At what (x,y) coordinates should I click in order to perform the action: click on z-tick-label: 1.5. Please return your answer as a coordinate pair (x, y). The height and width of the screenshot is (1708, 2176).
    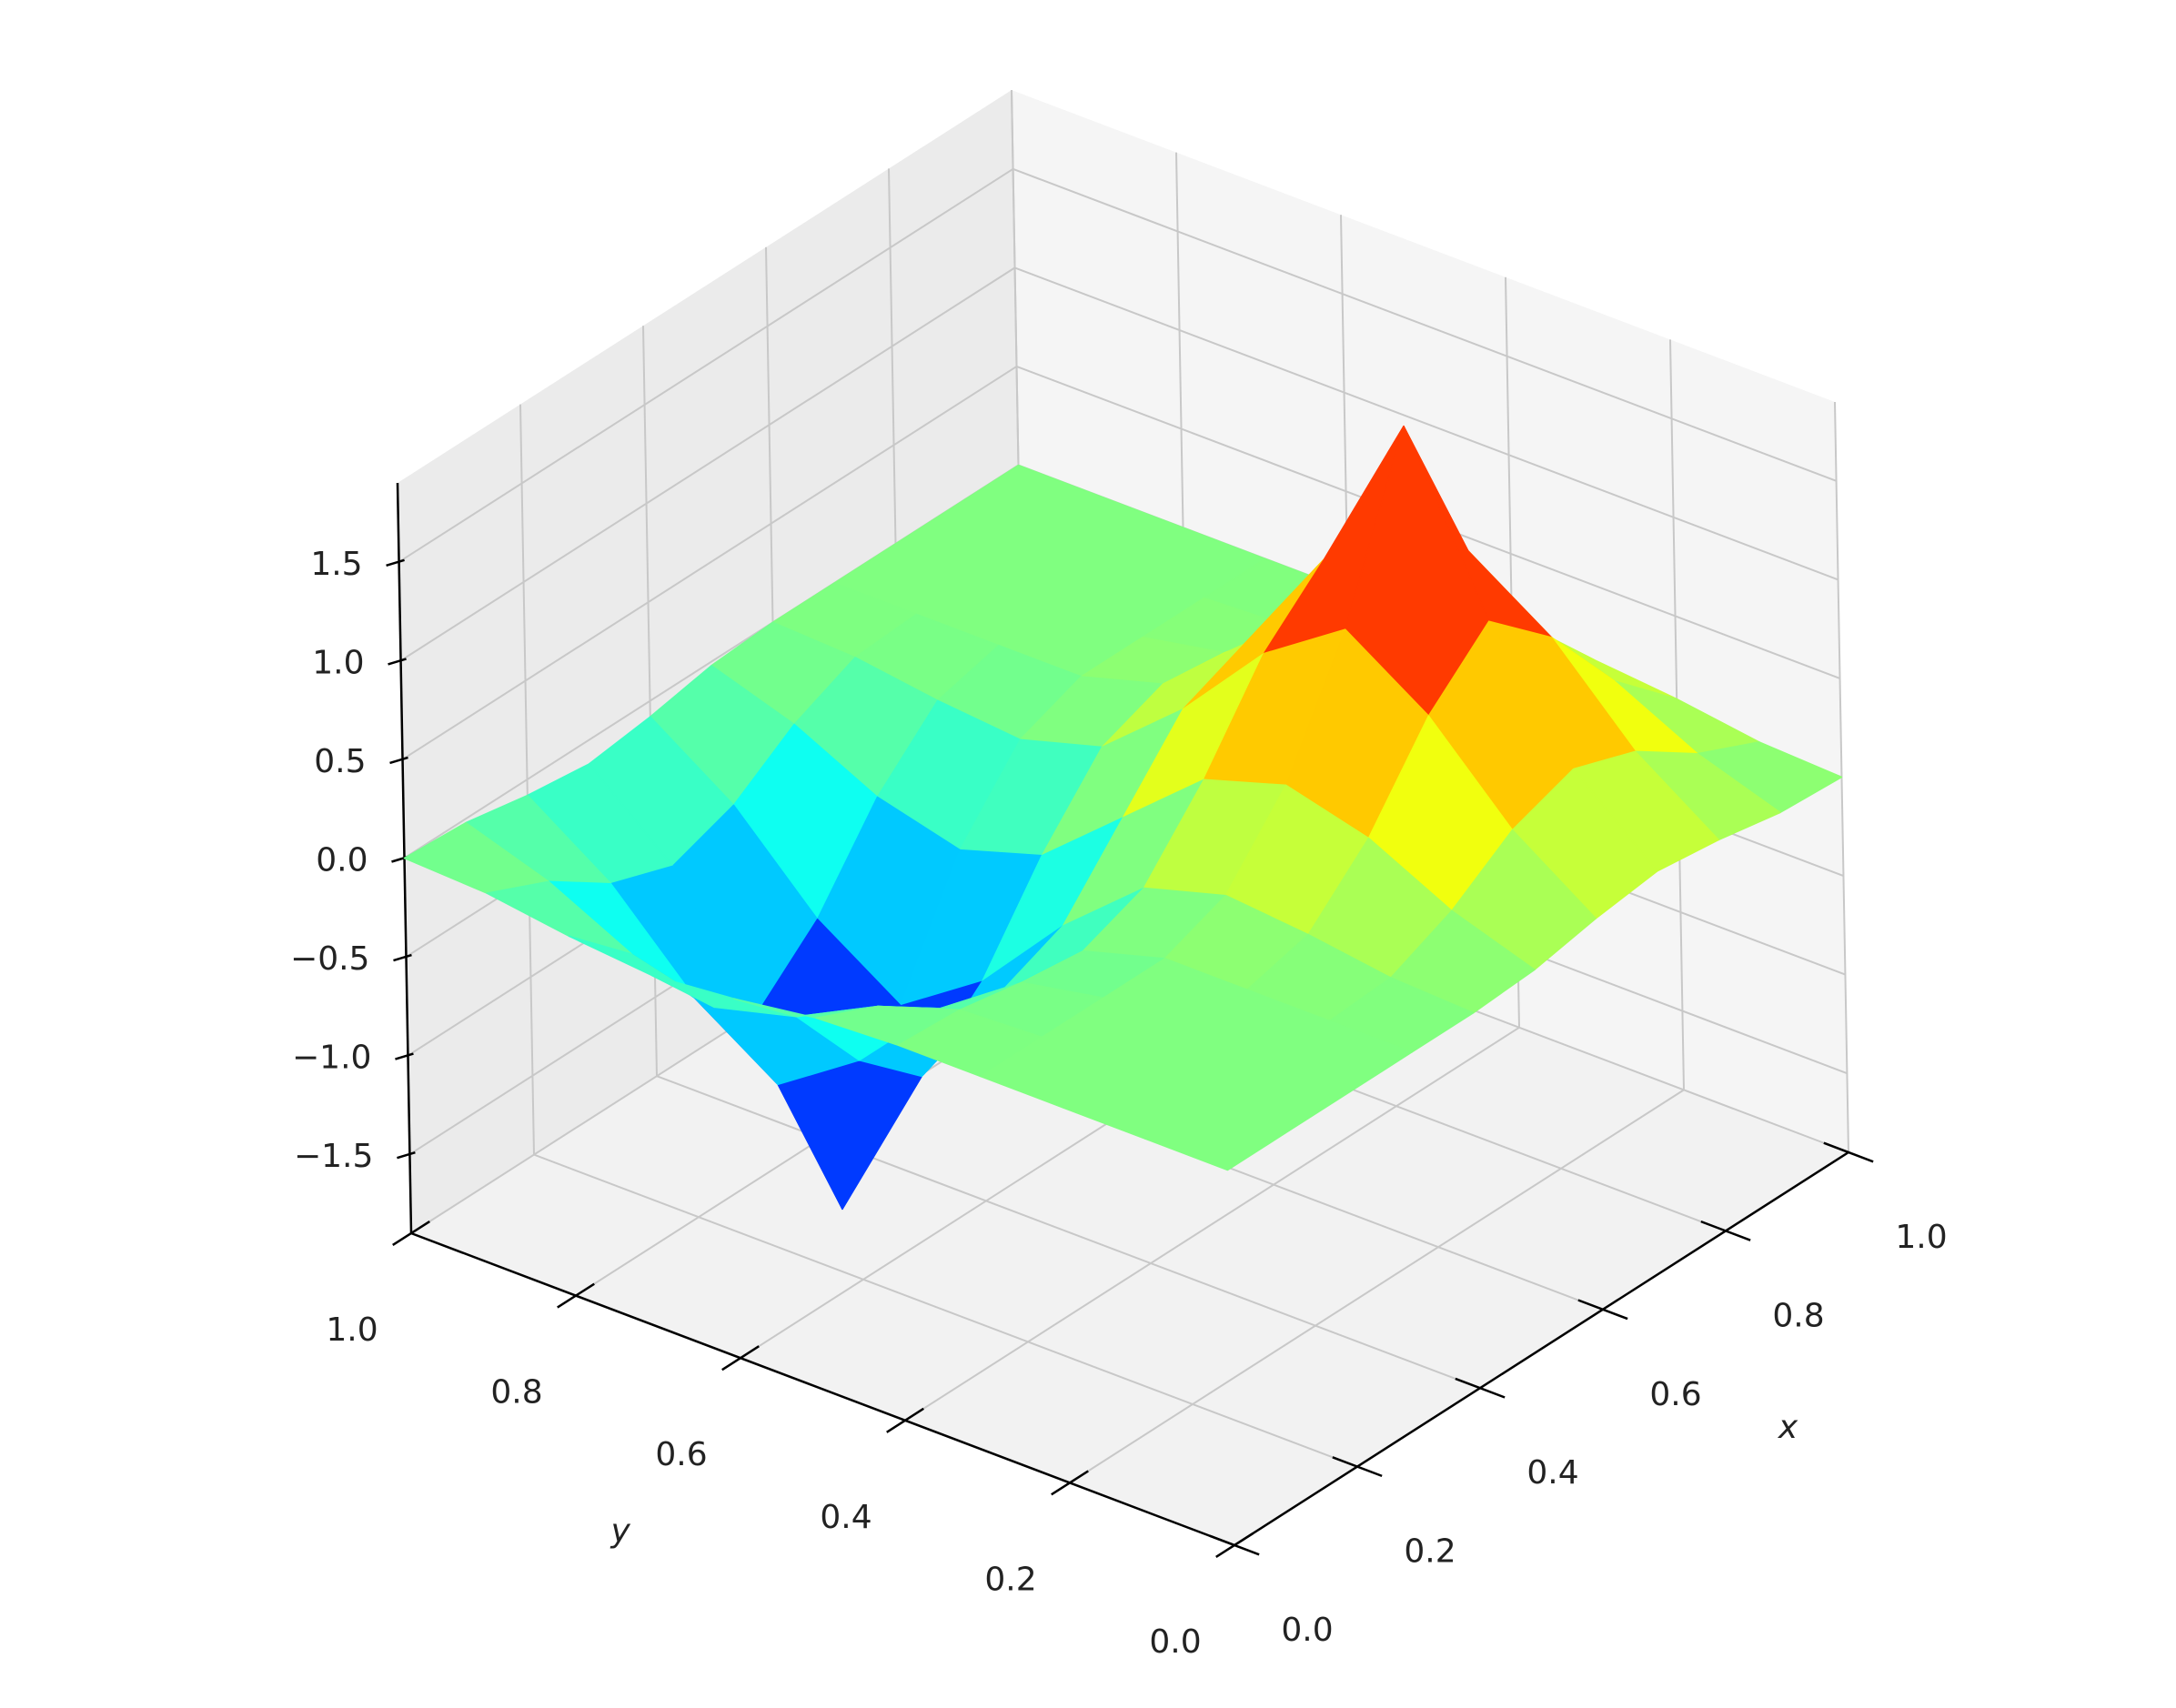
    Looking at the image, I should click on (336, 564).